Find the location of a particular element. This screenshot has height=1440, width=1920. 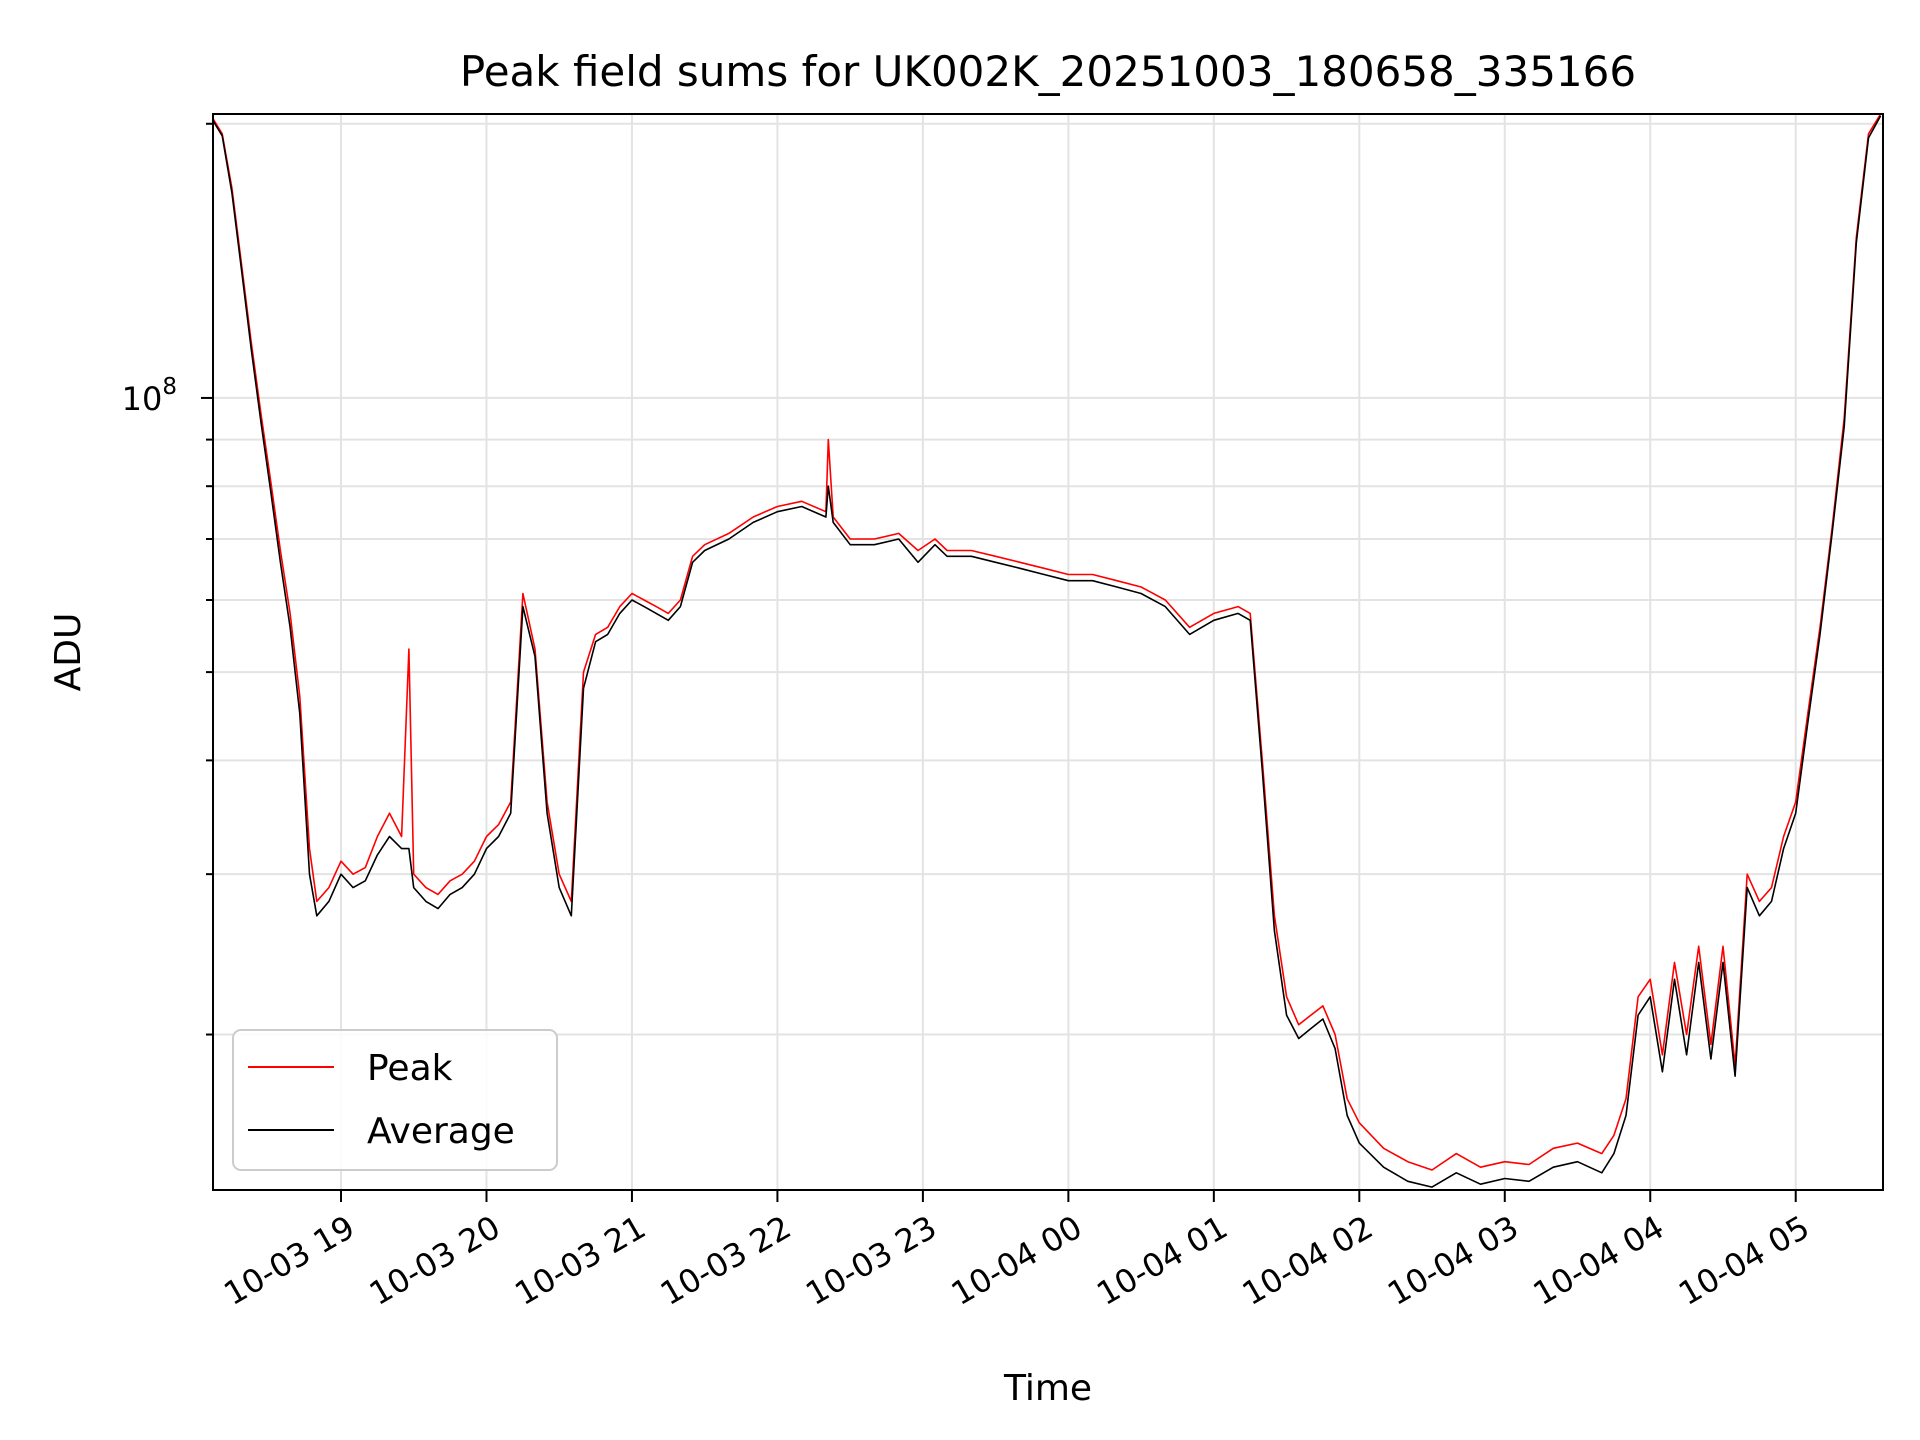

x-tick-label: 10-03 22 is located at coordinates (726, 1260).